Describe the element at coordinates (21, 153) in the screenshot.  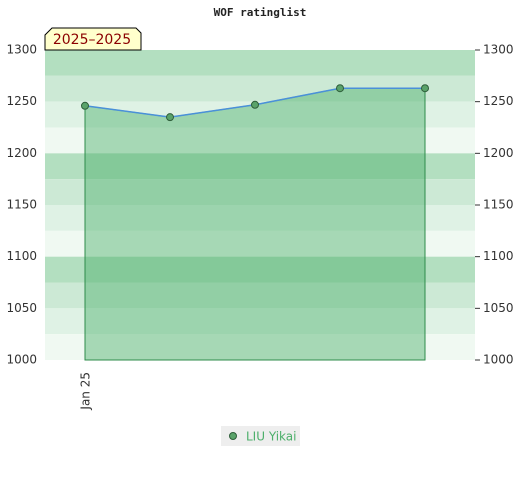
I see `y-tick-label: 1200` at that location.